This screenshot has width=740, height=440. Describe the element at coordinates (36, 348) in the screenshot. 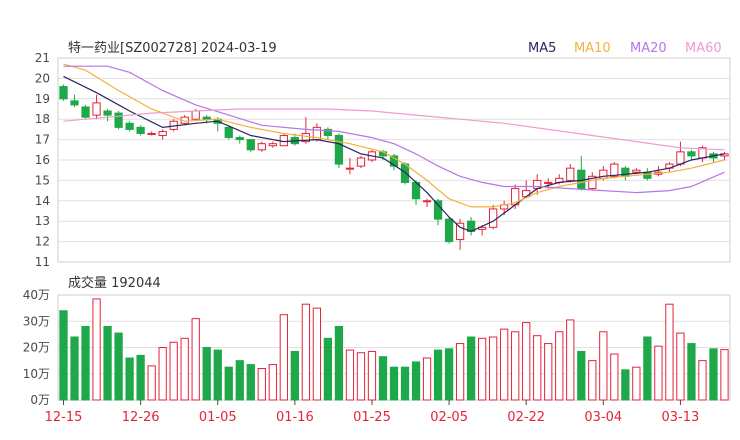

I see `volume-tick-label: 20万` at that location.